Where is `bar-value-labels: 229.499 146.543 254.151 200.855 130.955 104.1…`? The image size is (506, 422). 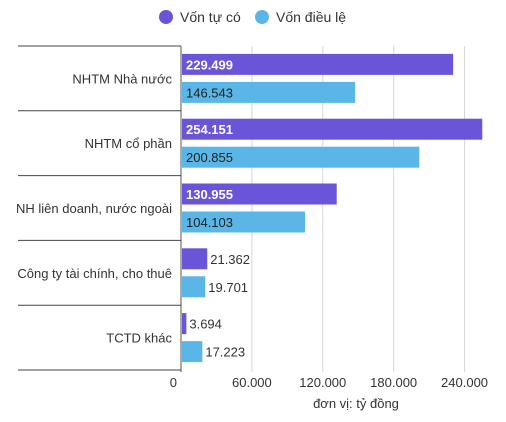
bar-value-labels: 229.499 146.543 254.151 200.855 130.955 104.1… is located at coordinates (218, 208).